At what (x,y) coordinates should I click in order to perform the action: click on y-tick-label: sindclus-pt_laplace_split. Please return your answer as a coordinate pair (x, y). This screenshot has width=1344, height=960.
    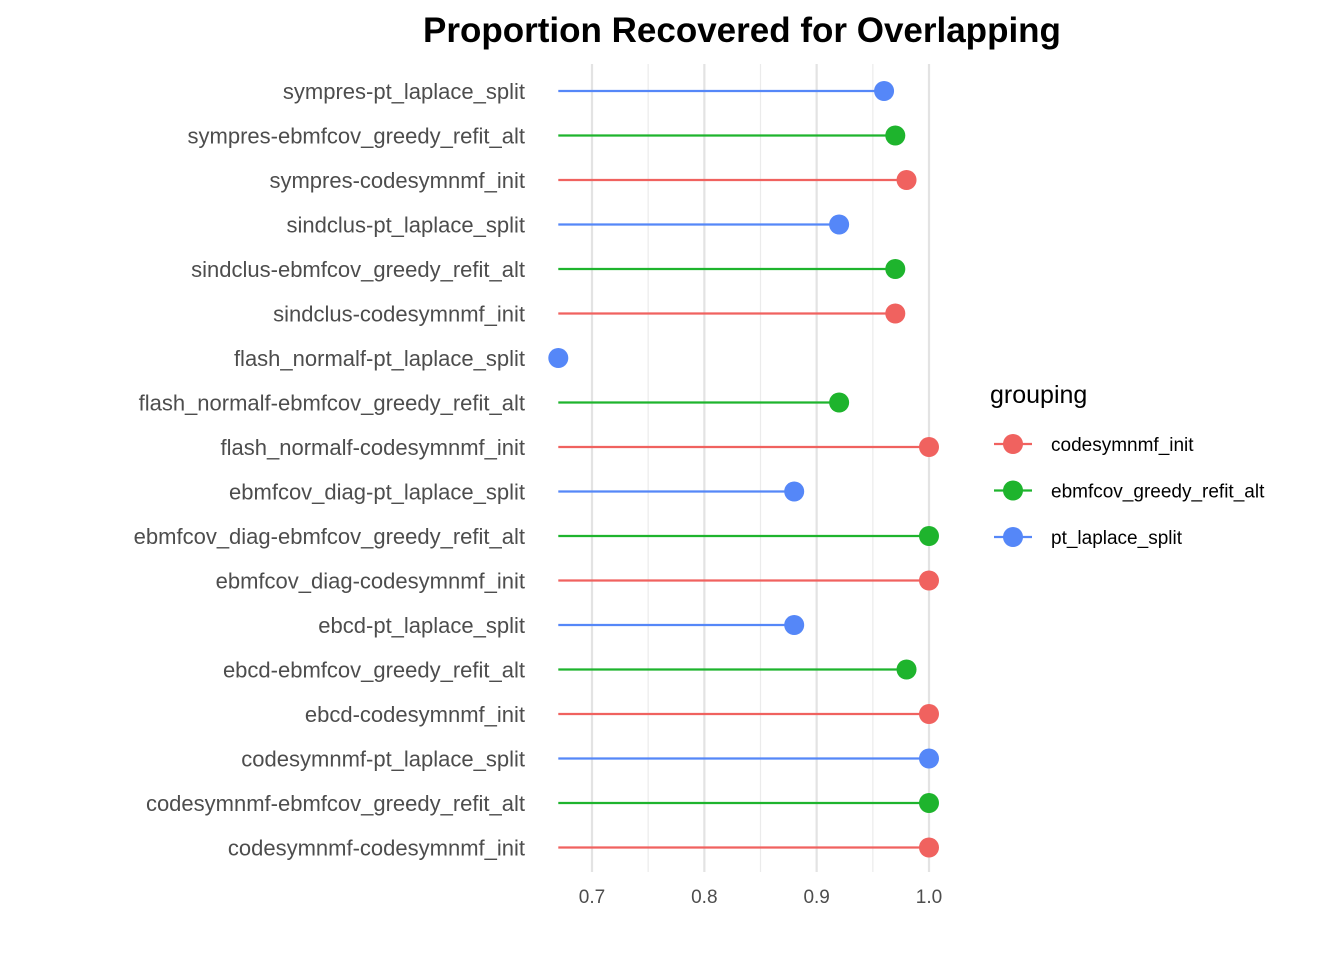
    Looking at the image, I should click on (406, 225).